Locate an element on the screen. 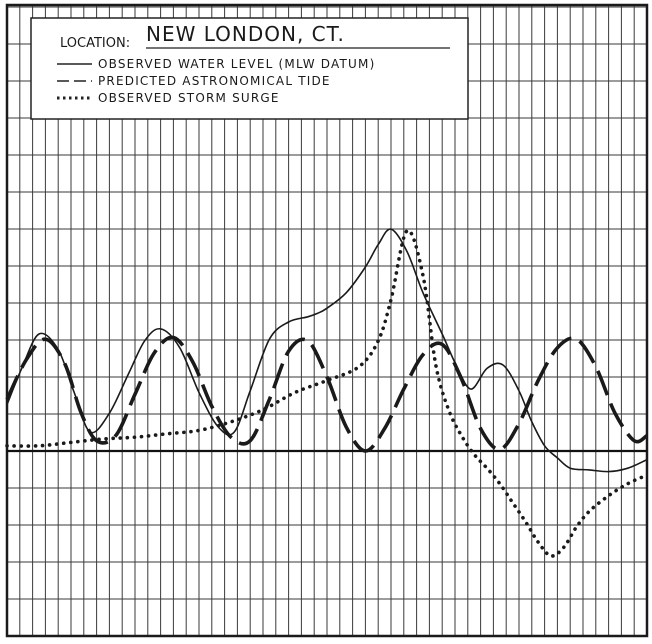 This screenshot has height=644, width=652. legend-box is located at coordinates (249, 68).